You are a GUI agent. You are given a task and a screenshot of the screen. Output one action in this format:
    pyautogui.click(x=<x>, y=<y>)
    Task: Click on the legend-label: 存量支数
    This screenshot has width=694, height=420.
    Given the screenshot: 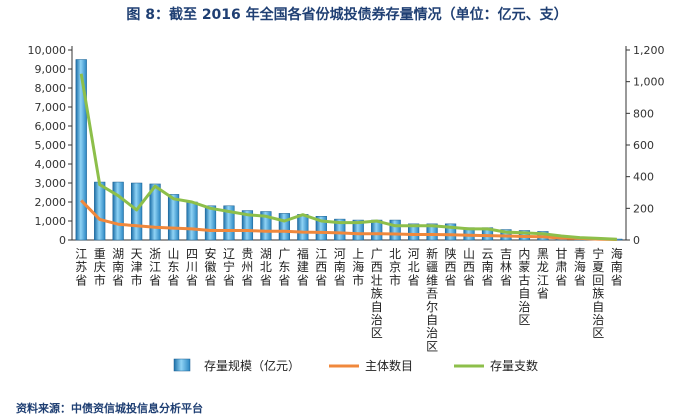 What is the action you would take?
    pyautogui.click(x=514, y=365)
    